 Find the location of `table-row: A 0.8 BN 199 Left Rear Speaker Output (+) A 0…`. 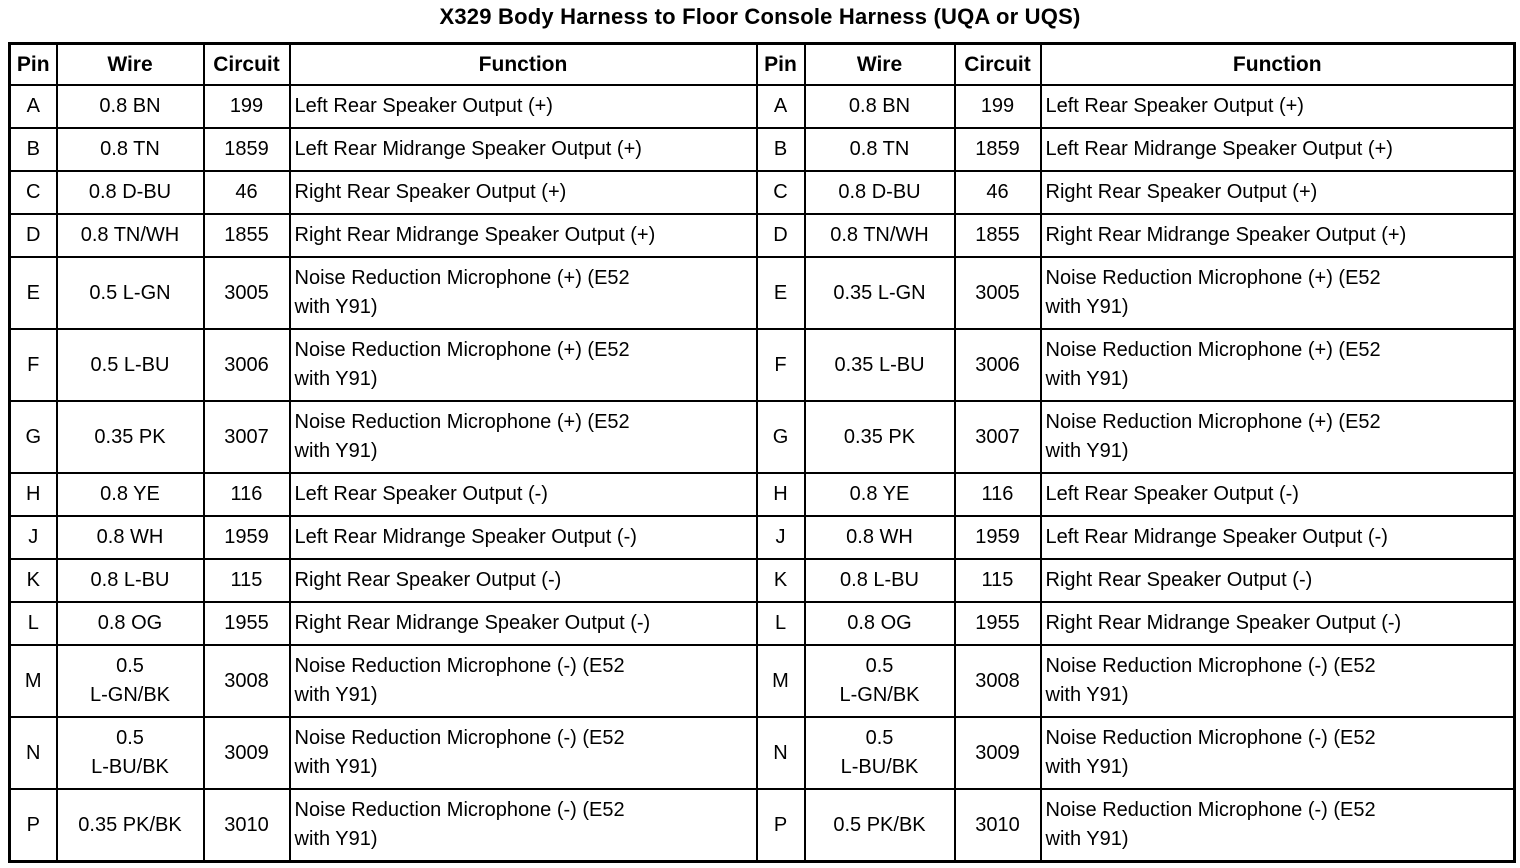

table-row: A 0.8 BN 199 Left Rear Speaker Output (+) A 0… is located at coordinates (762, 106).